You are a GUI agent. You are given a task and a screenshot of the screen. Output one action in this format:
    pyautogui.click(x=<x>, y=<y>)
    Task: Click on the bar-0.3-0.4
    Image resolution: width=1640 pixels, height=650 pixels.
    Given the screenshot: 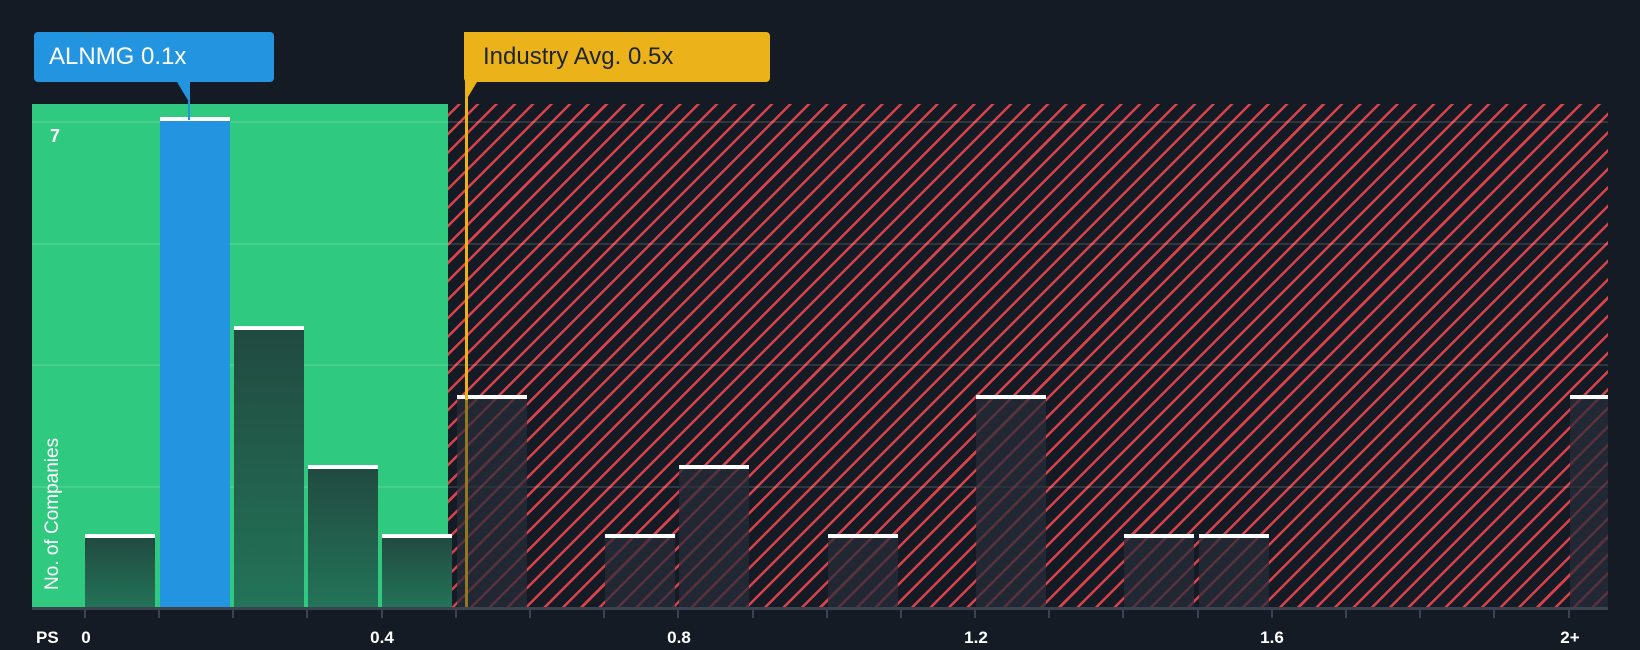 What is the action you would take?
    pyautogui.click(x=343, y=536)
    